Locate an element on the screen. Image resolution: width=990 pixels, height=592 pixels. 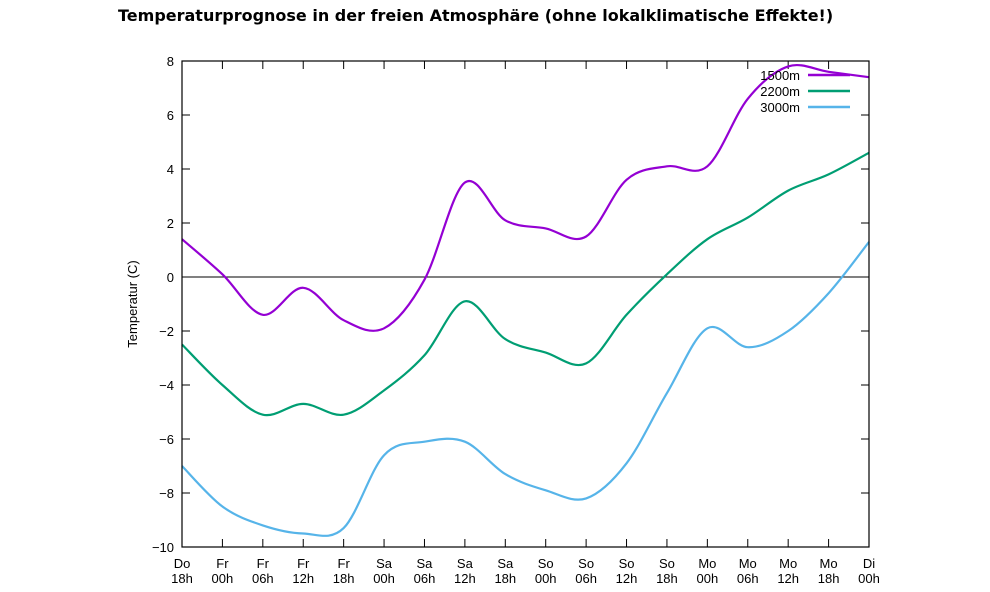
y-tick-label: 8 is located at coordinates (170, 61).